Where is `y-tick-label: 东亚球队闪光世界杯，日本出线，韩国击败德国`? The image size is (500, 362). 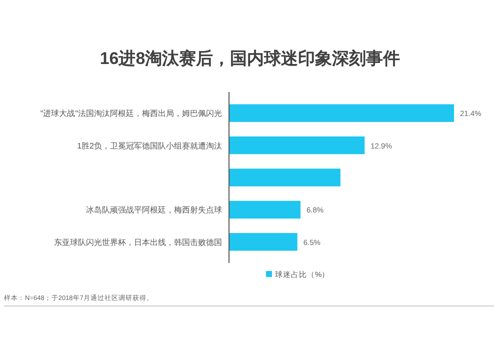 y-tick-label: 东亚球队闪光世界杯，日本出线，韩国击败德国 is located at coordinates (138, 242).